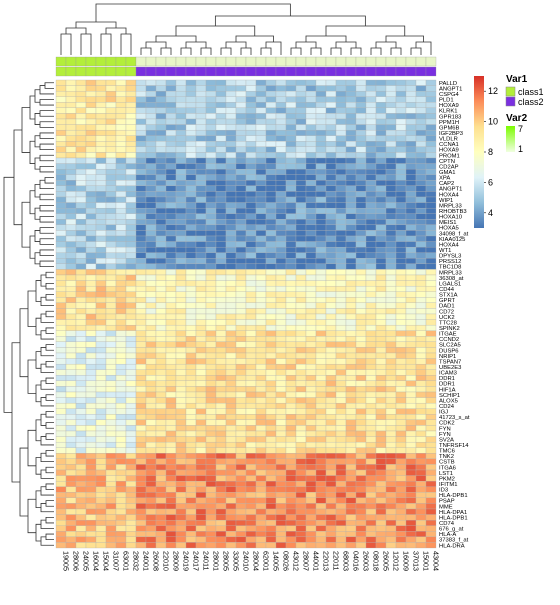  I want to click on row-label: NRIP1, so click(447, 357).